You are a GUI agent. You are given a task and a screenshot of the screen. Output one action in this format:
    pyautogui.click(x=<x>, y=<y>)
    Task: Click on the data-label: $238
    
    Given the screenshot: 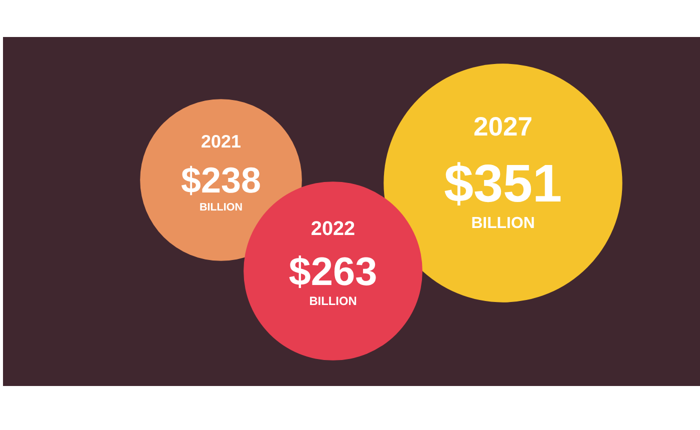 What is the action you would take?
    pyautogui.click(x=221, y=180)
    